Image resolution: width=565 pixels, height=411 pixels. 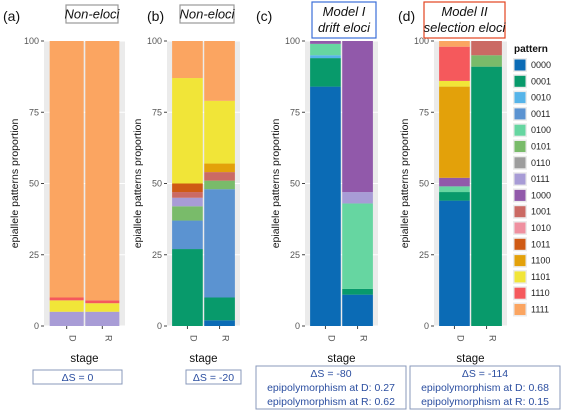 What do you see at coordinates (531, 49) in the screenshot?
I see `legend-title: pattern` at bounding box center [531, 49].